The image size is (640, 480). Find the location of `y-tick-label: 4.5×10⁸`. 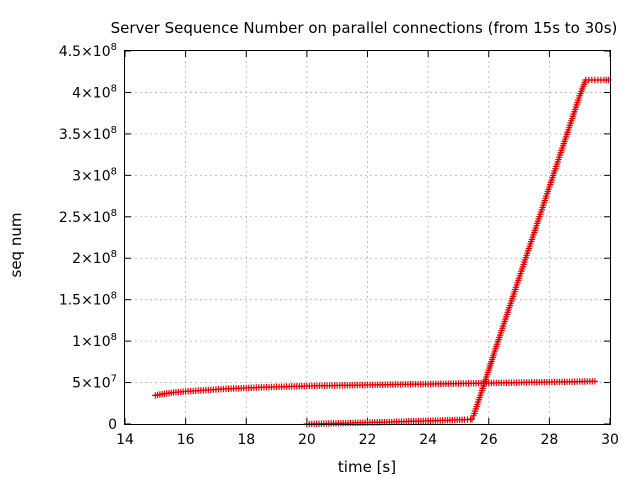

y-tick-label: 4.5×10⁸ is located at coordinates (88, 51).